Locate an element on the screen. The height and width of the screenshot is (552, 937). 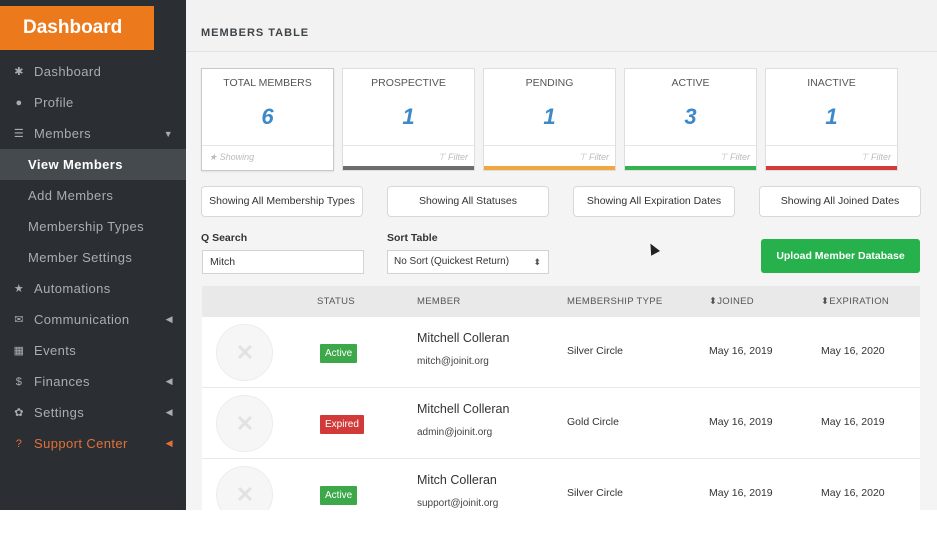
search-input is located at coordinates (283, 262).